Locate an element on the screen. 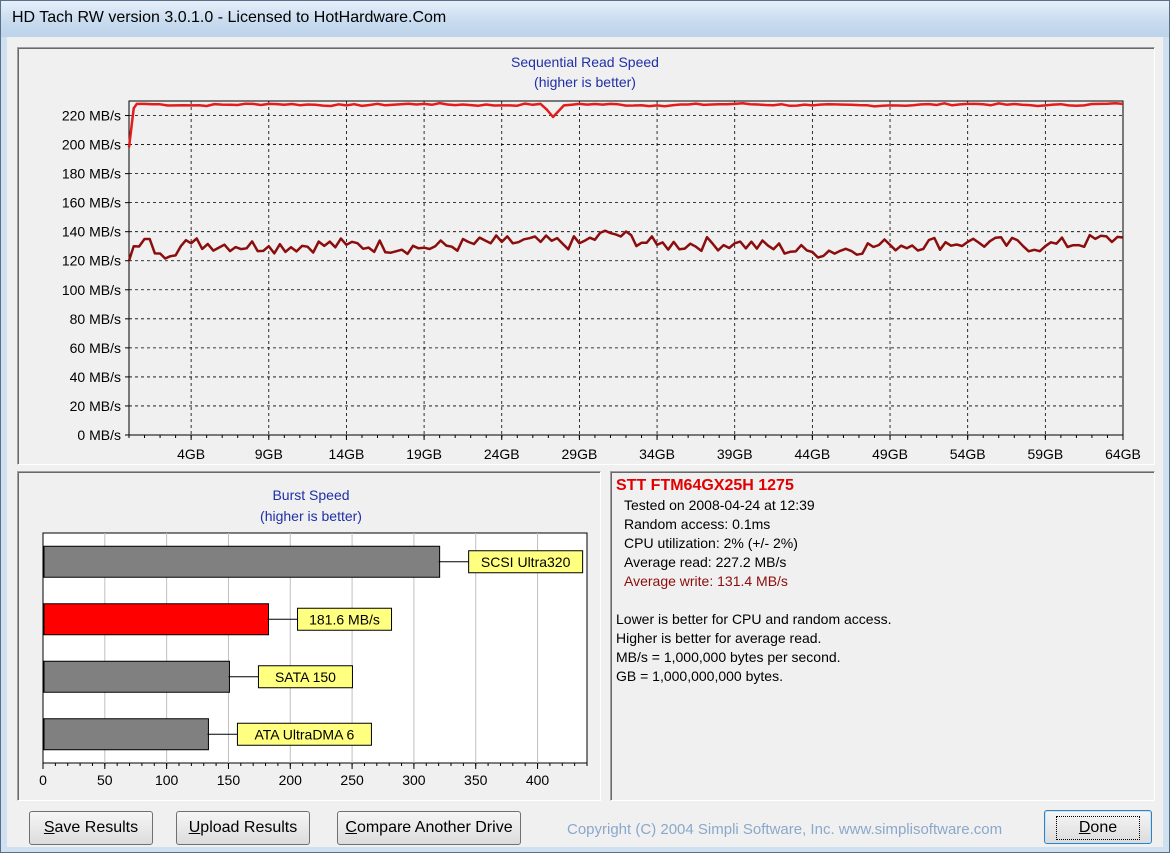 This screenshot has height=853, width=1170. y-tick-label: 40 MB/s is located at coordinates (95, 377).